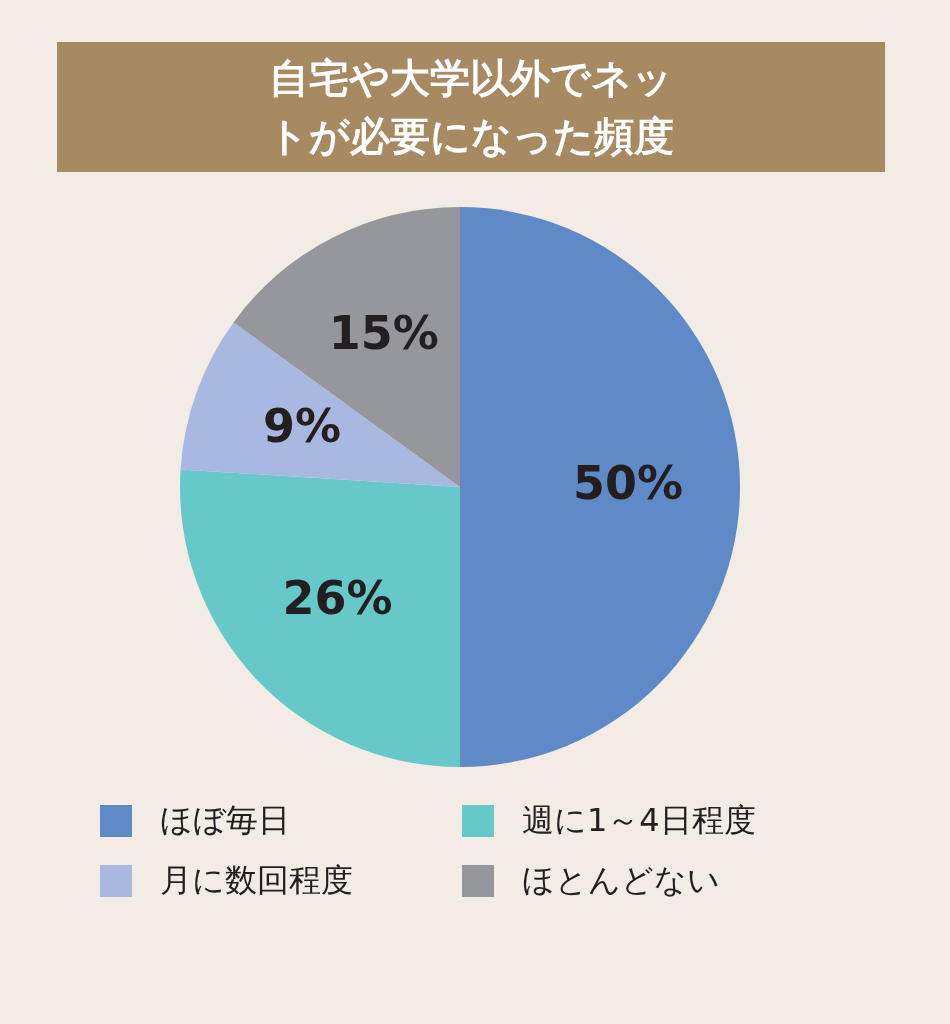  What do you see at coordinates (301, 426) in the screenshot?
I see `data-label: 9%` at bounding box center [301, 426].